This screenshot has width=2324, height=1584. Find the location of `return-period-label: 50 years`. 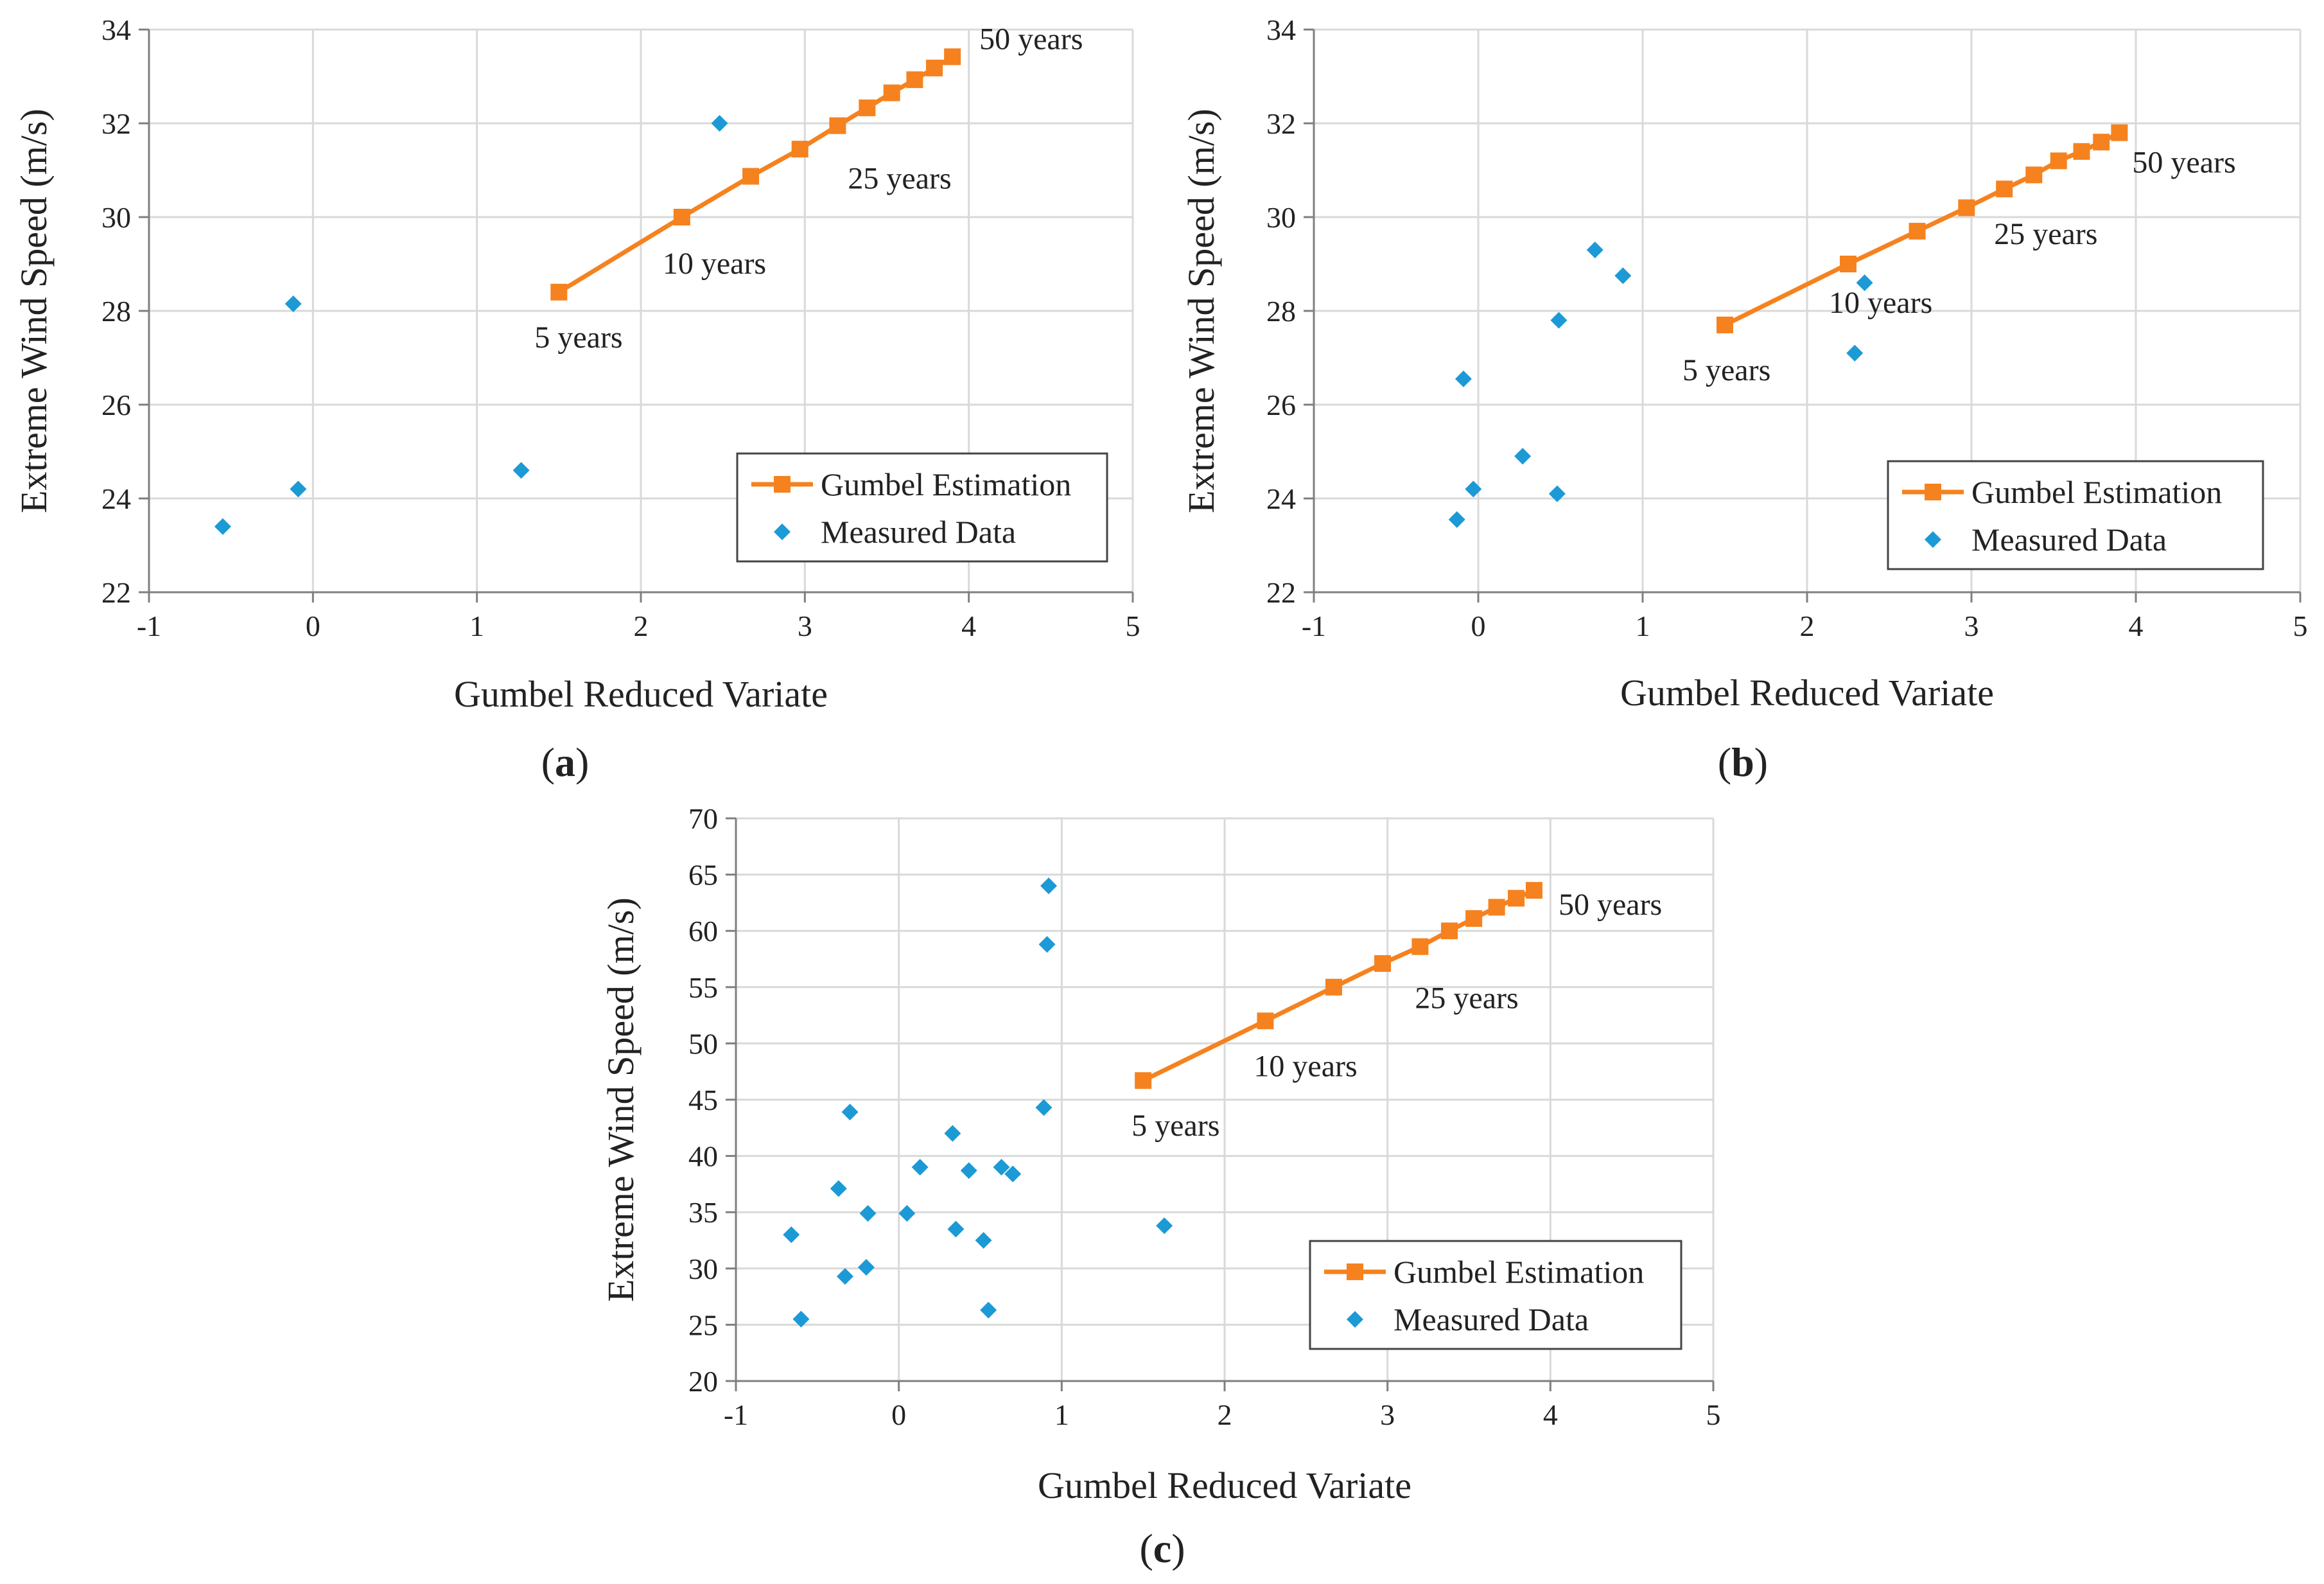

return-period-label: 50 years is located at coordinates (2183, 163).